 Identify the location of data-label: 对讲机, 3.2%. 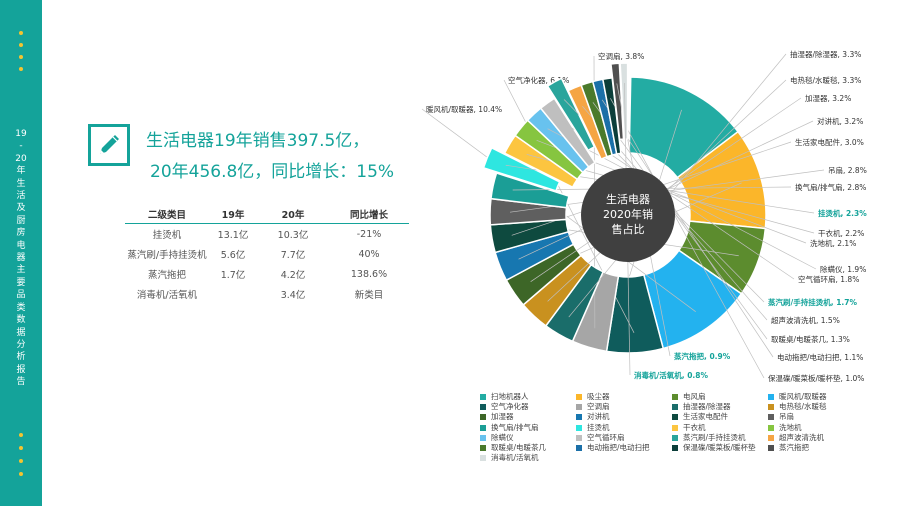
(840, 121).